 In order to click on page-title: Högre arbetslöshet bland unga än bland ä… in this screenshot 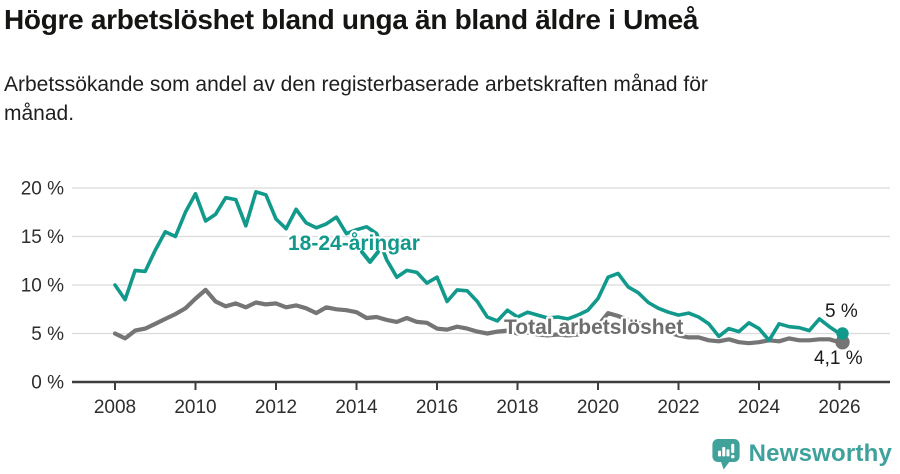, I will do `click(351, 19)`.